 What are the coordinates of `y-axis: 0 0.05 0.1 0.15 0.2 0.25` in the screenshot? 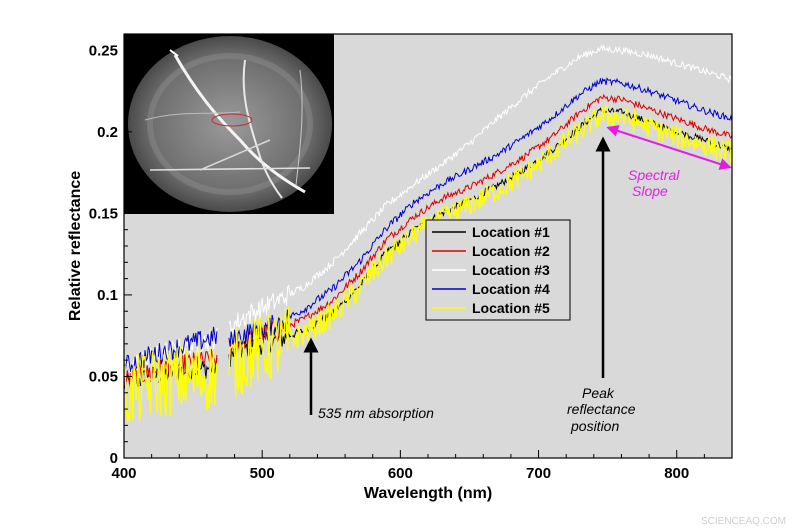 It's located at (110, 254).